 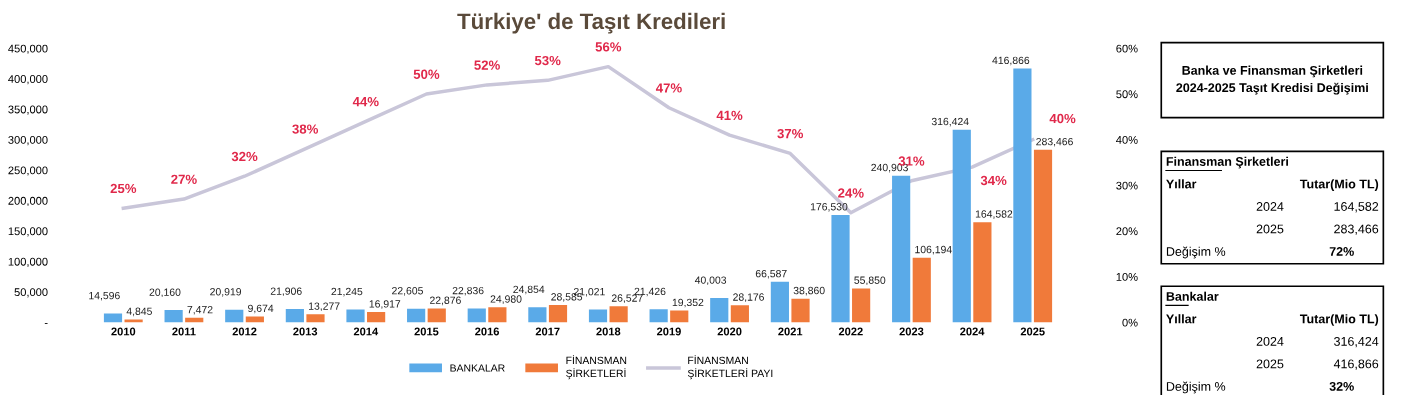 What do you see at coordinates (286, 292) in the screenshot?
I see `data-label: 21,906` at bounding box center [286, 292].